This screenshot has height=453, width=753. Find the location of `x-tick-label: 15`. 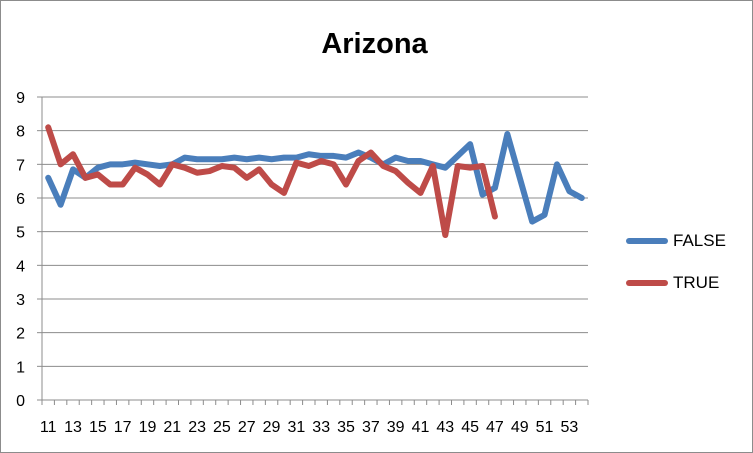

x-tick-label: 15 is located at coordinates (98, 427).